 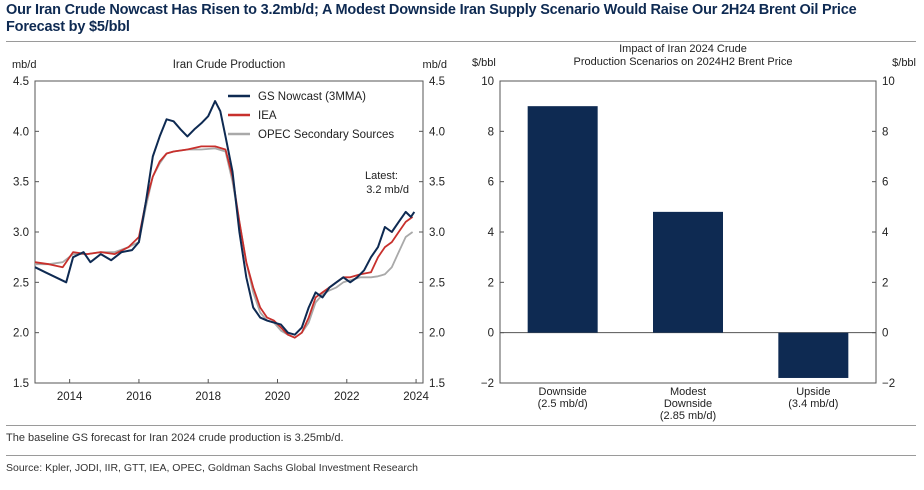 What do you see at coordinates (229, 65) in the screenshot?
I see `chart-title: Iran Crude Production` at bounding box center [229, 65].